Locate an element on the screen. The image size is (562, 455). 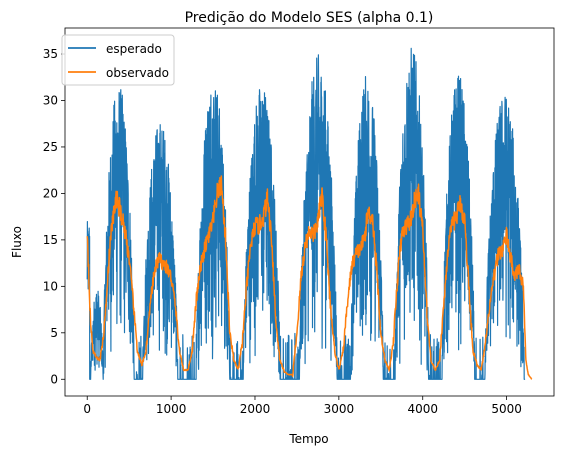
x-tick-label: 3000 is located at coordinates (339, 409).